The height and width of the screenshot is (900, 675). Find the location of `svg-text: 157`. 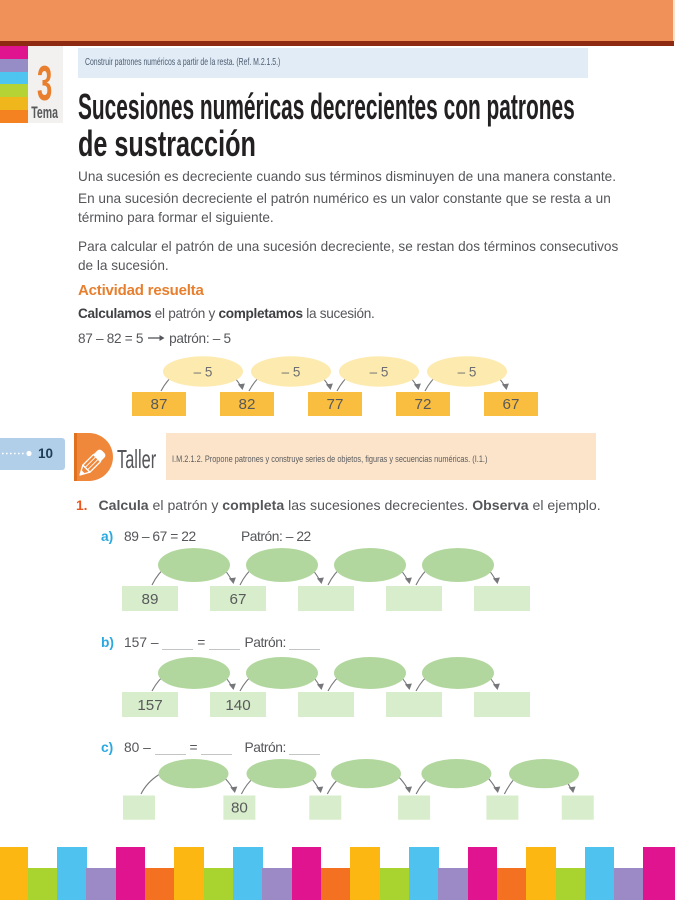

svg-text: 157 is located at coordinates (149, 705).